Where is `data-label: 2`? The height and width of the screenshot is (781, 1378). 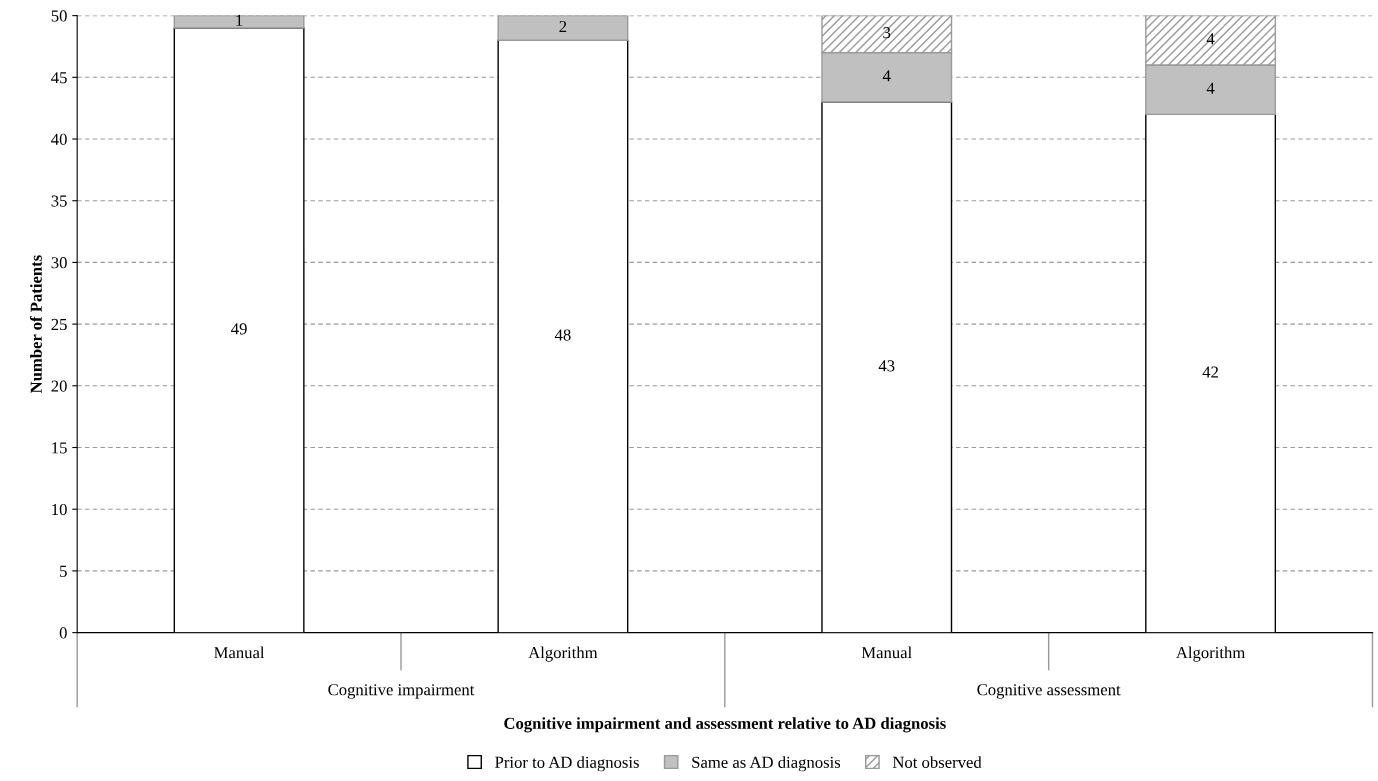
data-label: 2 is located at coordinates (563, 26).